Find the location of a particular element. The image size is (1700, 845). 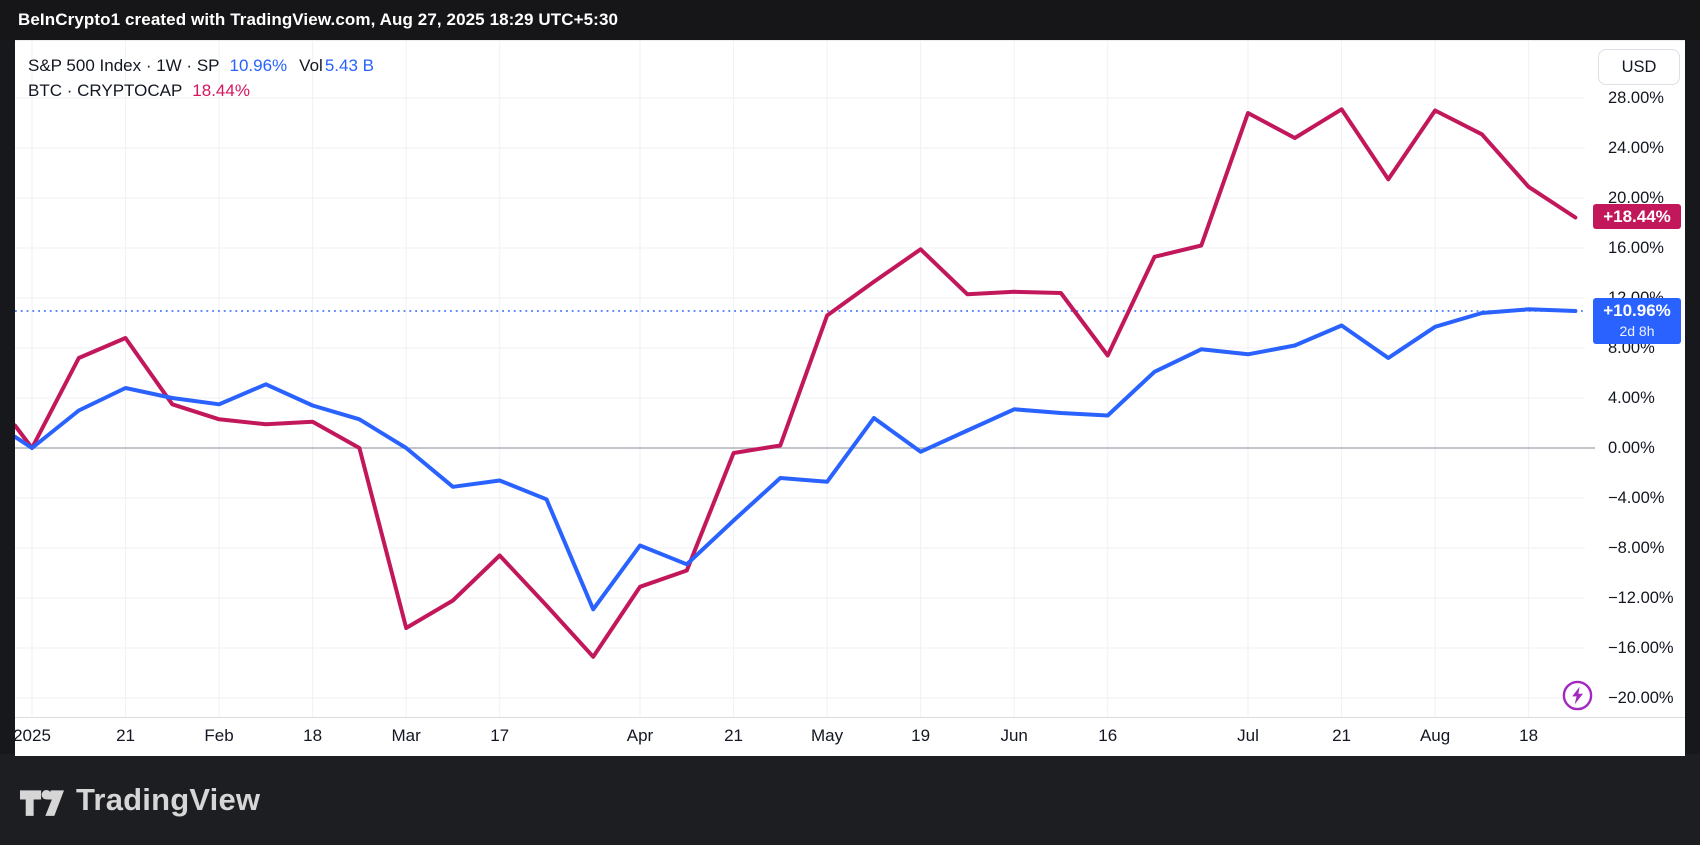

price-axis-tick: −16.00% is located at coordinates (1641, 648).